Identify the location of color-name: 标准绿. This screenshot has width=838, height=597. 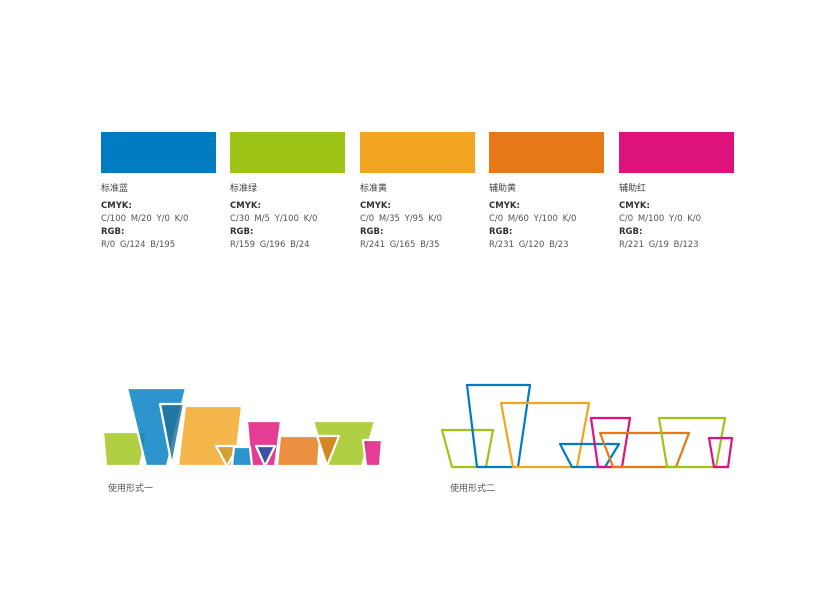
(244, 189).